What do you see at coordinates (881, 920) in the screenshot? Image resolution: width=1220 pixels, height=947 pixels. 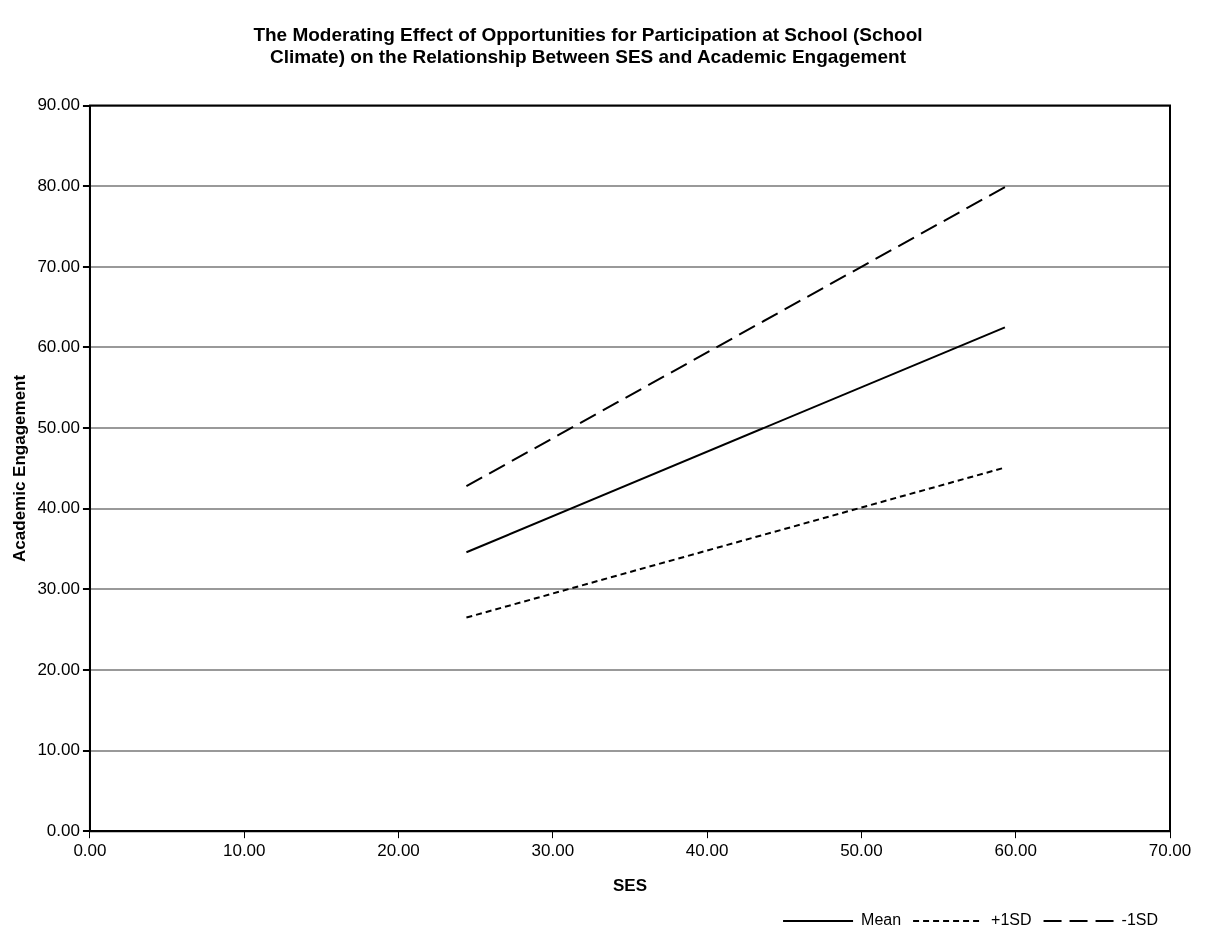 I see `legend-label: Mean` at bounding box center [881, 920].